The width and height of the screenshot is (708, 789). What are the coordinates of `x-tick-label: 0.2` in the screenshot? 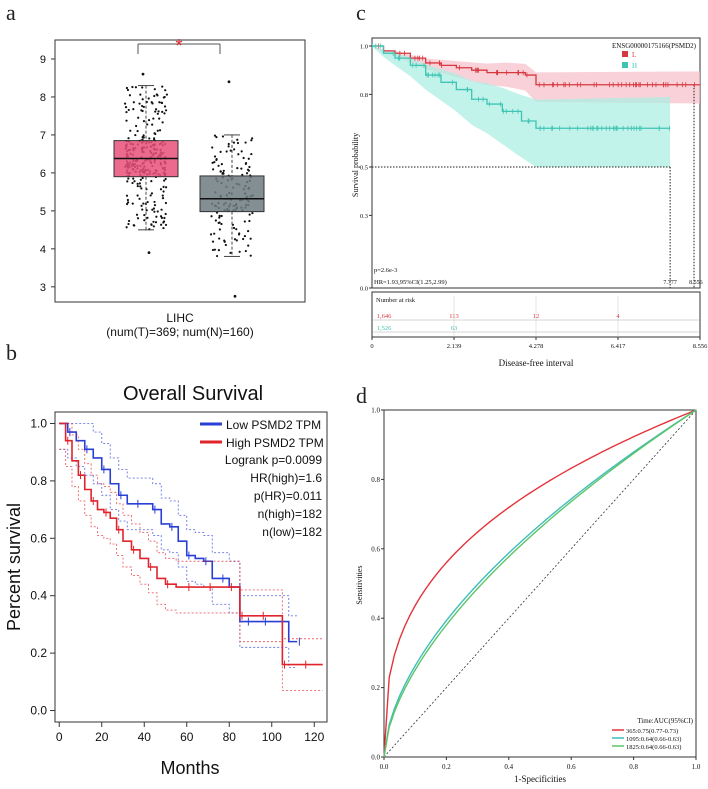 It's located at (446, 767).